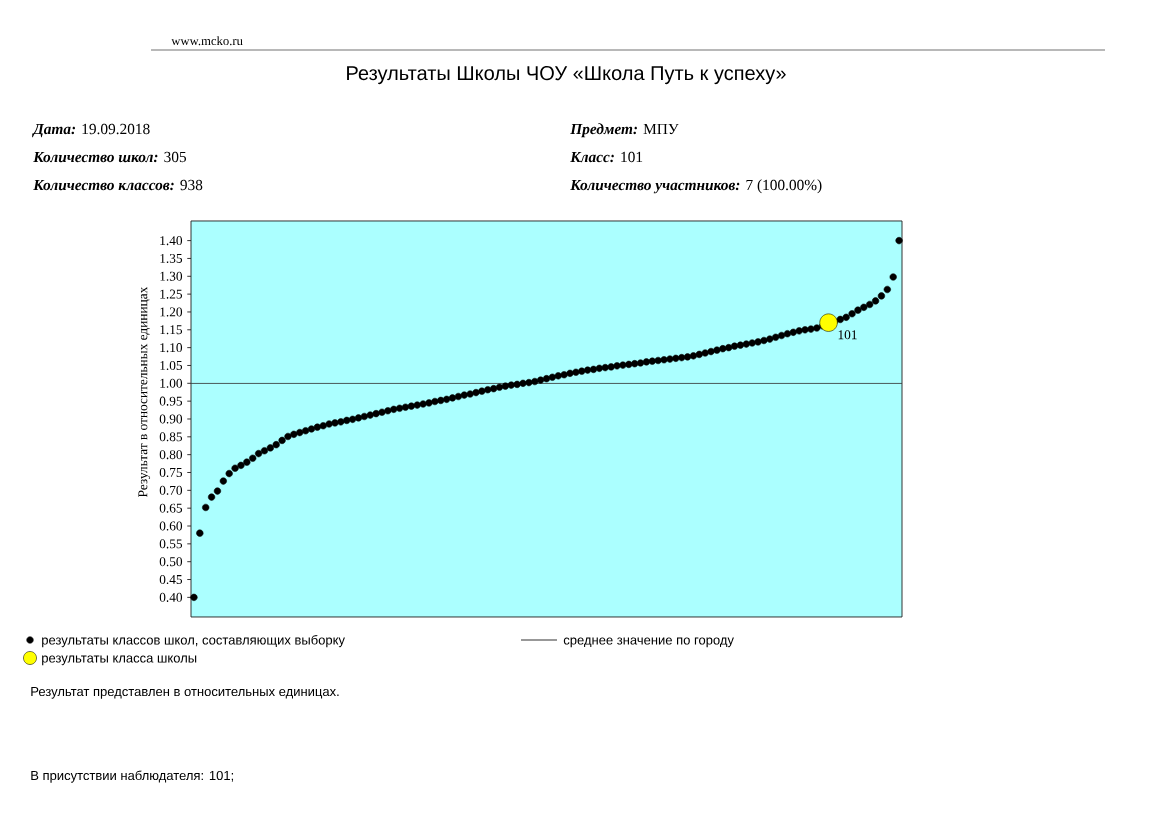 This screenshot has width=1153, height=813. What do you see at coordinates (171, 437) in the screenshot?
I see `y-tick-label: 0.85` at bounding box center [171, 437].